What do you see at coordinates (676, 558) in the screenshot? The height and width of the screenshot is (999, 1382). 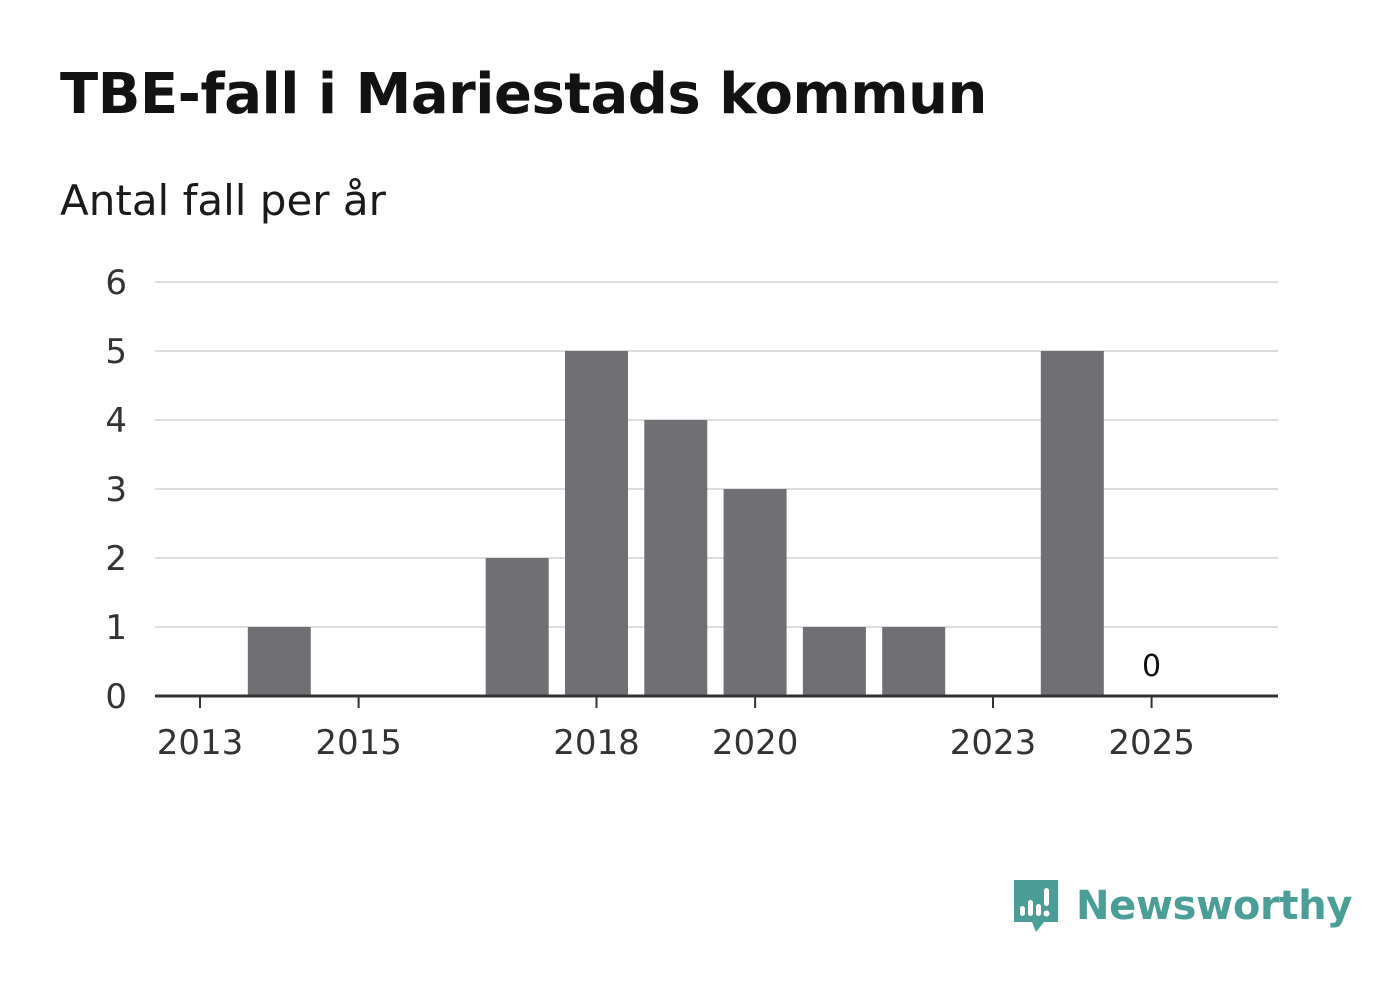 I see `bar-2019` at bounding box center [676, 558].